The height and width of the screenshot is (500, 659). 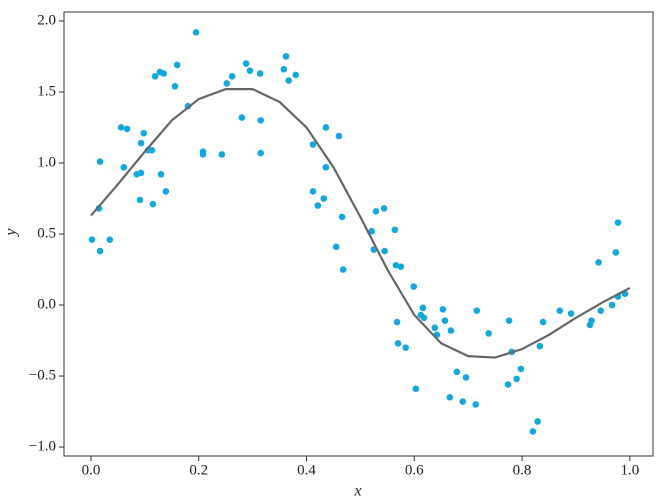 What do you see at coordinates (46, 304) in the screenshot?
I see `y-tick-label: 0.0` at bounding box center [46, 304].